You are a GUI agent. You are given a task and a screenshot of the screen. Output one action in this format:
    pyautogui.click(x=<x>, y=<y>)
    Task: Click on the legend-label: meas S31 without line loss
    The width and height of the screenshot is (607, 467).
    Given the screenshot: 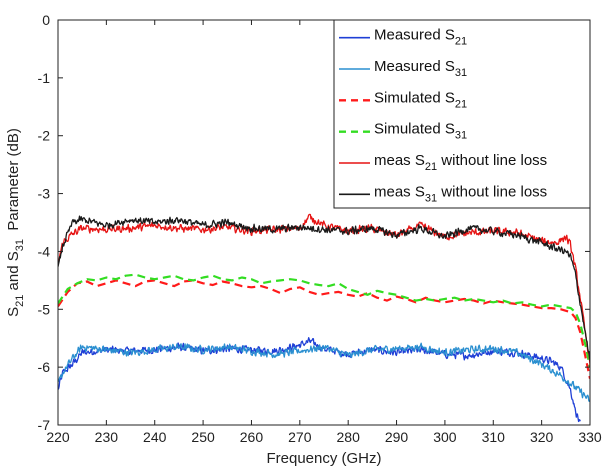 What is the action you would take?
    pyautogui.click(x=460, y=193)
    